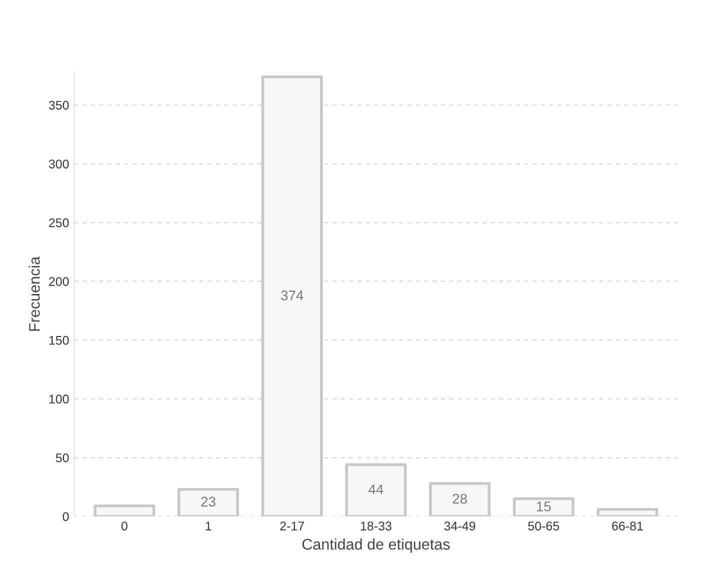 This screenshot has height=577, width=706. What do you see at coordinates (58, 164) in the screenshot?
I see `y-tick-label: 300` at bounding box center [58, 164].